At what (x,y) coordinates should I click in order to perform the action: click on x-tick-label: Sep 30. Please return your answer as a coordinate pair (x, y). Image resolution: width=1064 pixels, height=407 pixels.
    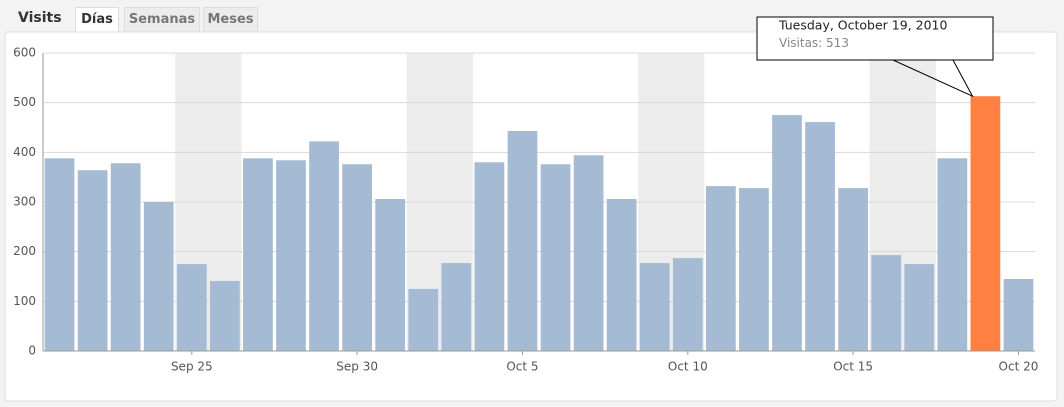
    Looking at the image, I should click on (357, 367).